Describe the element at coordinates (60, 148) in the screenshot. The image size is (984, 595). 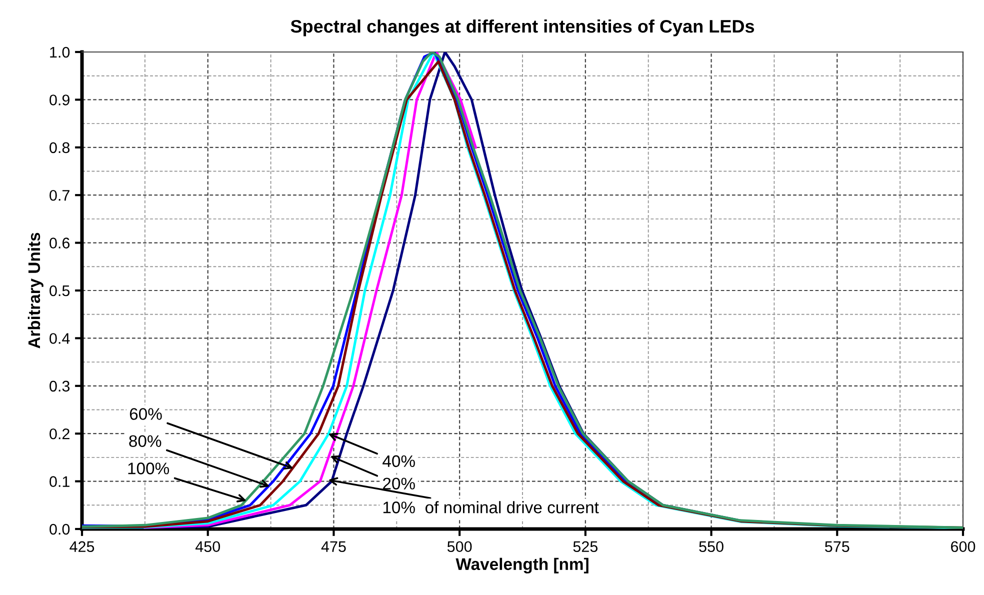
I see `y-tick-label: 0.8` at that location.